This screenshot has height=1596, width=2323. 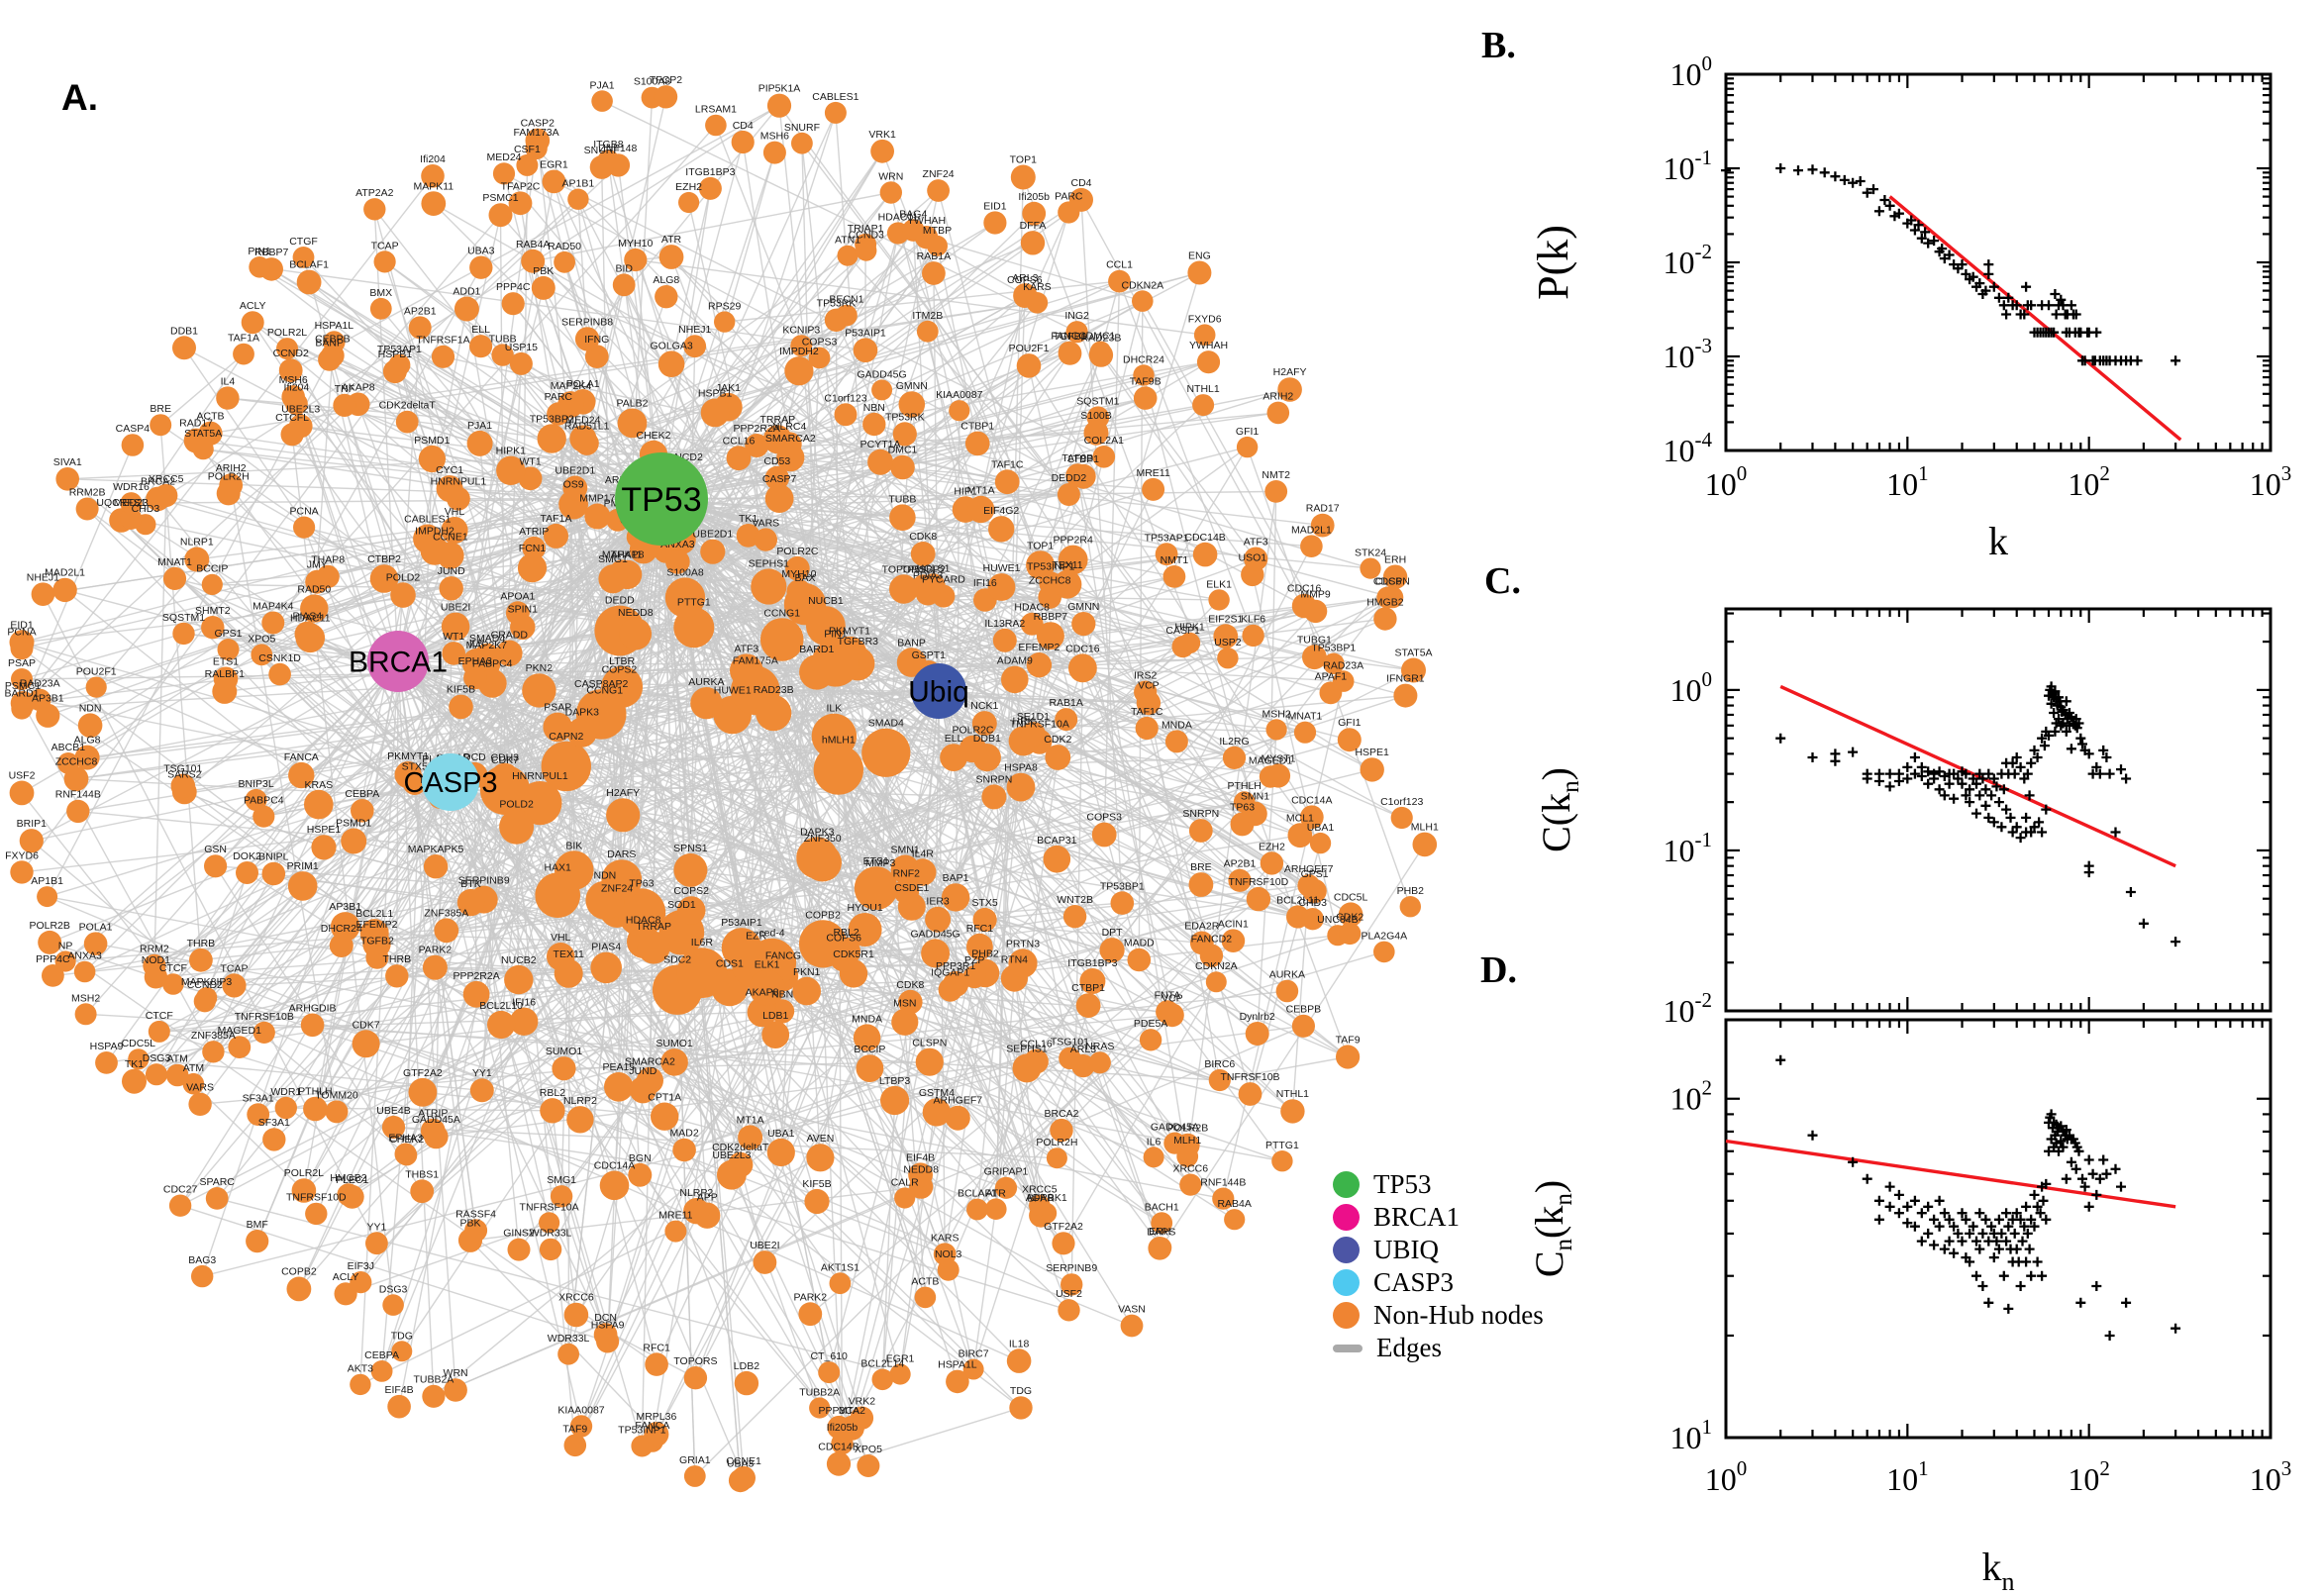 What do you see at coordinates (943, 580) in the screenshot?
I see `node-label: PYCARD` at bounding box center [943, 580].